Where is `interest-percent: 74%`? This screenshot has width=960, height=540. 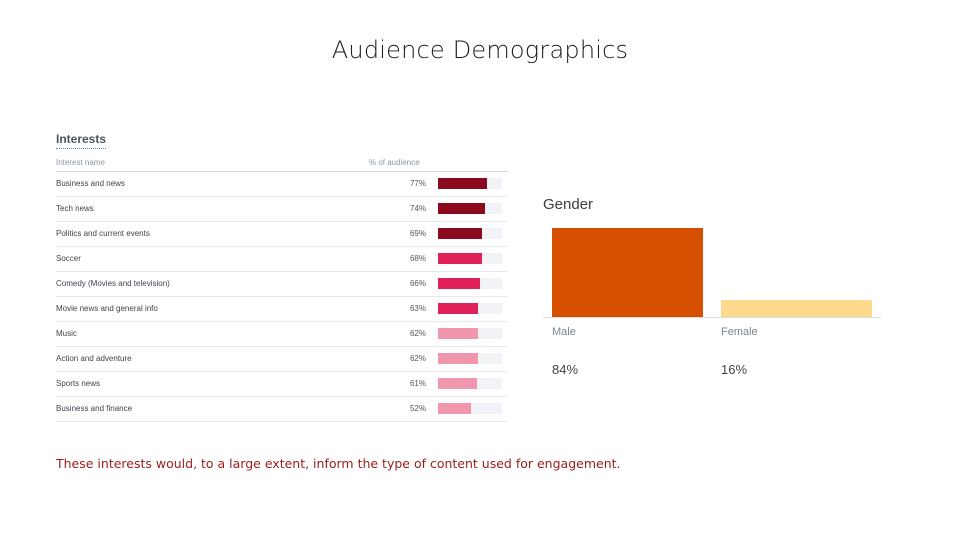
interest-percent: 74% is located at coordinates (417, 208).